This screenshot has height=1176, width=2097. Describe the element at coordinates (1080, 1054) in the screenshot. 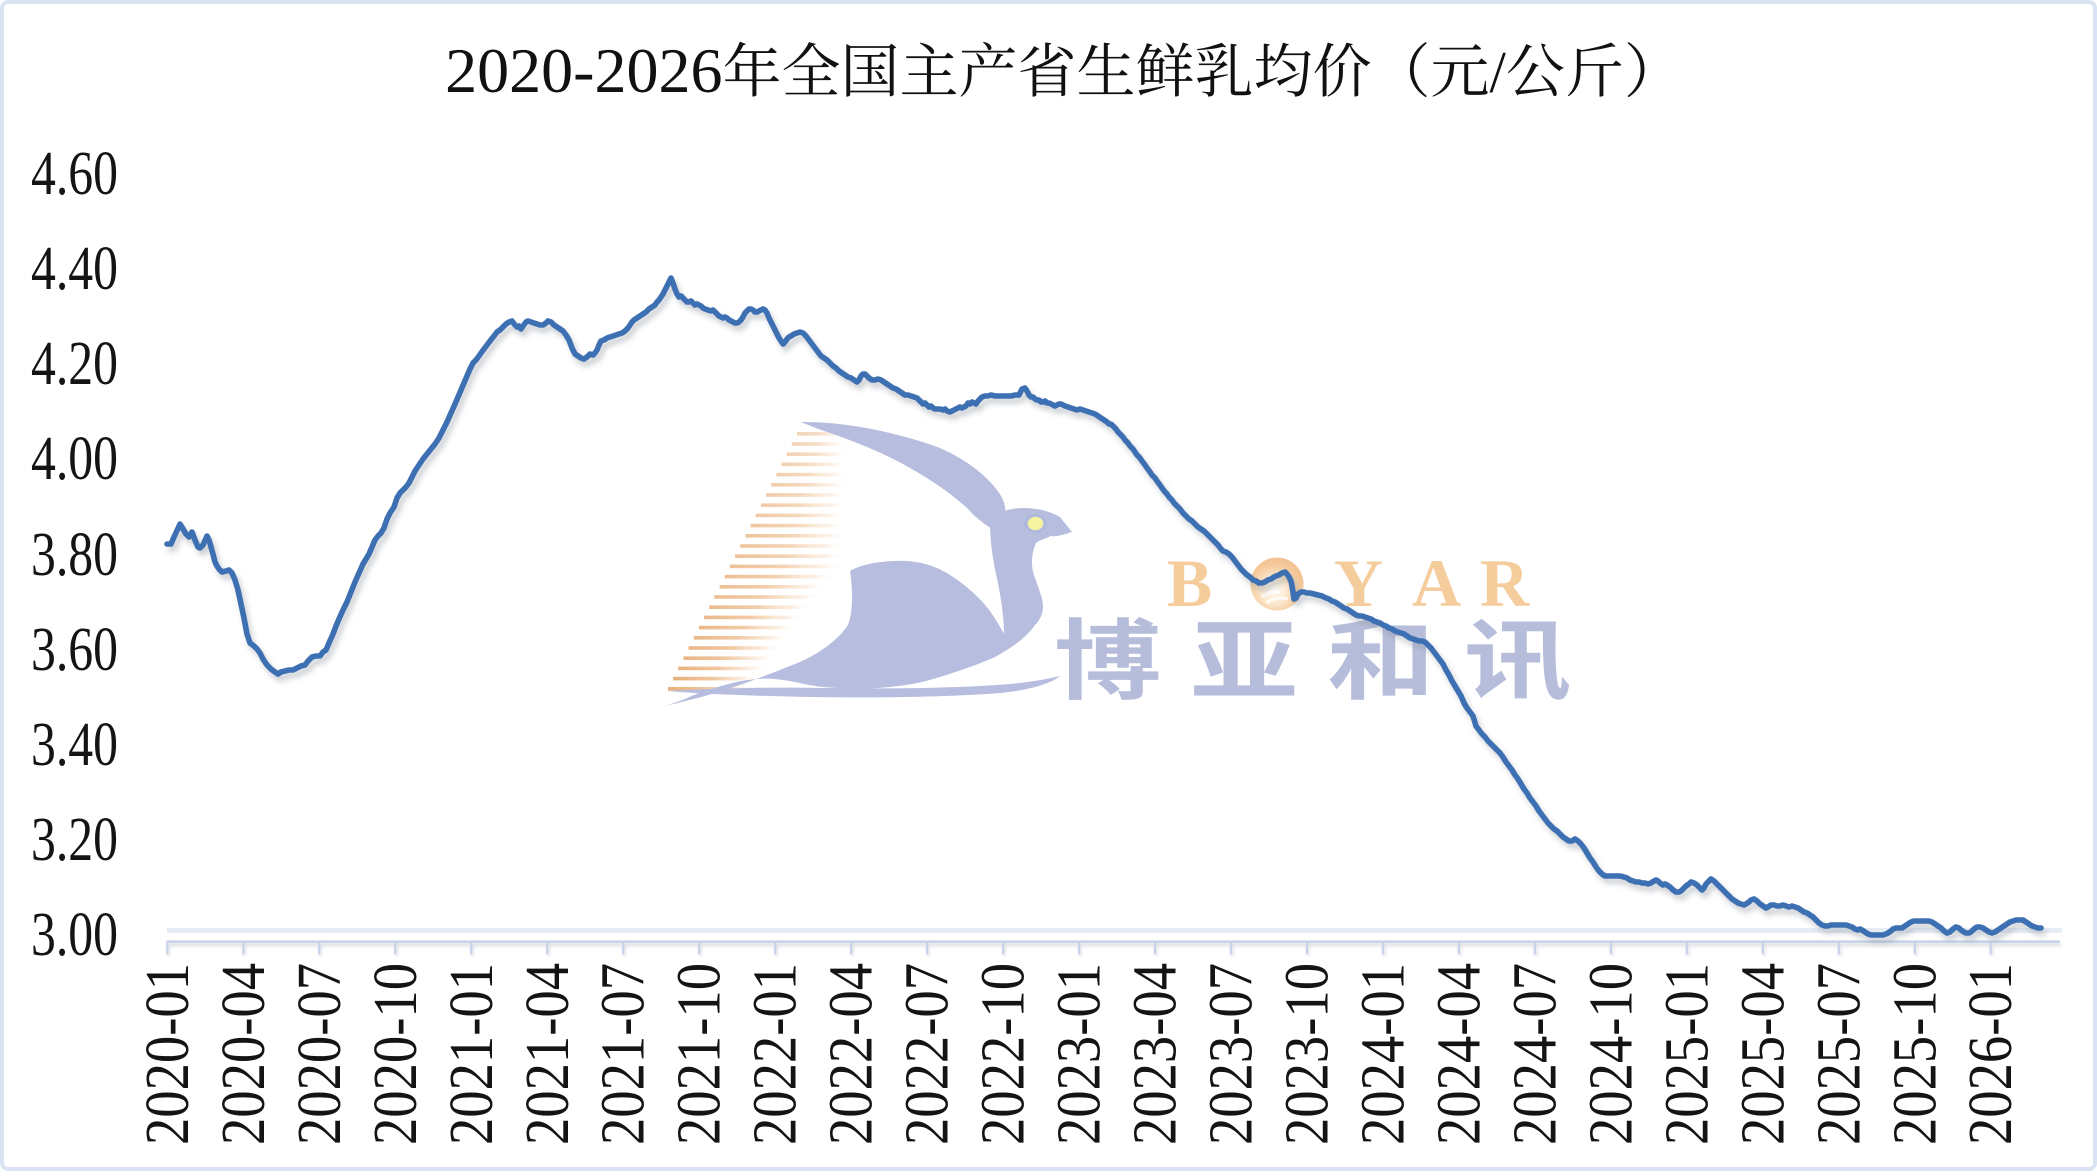

I see `svg-text: 2023-01` at that location.